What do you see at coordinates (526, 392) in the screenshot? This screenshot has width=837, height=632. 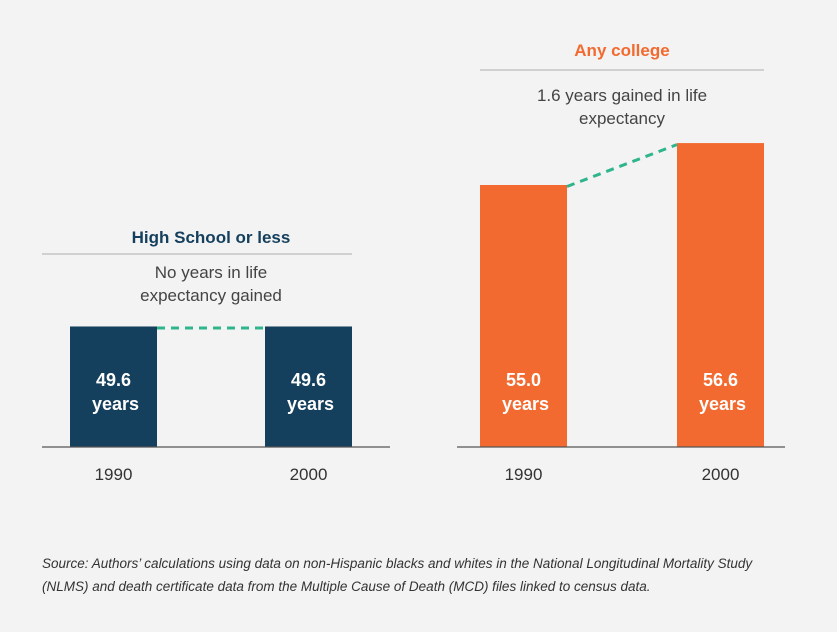 I see `value-label: 55.0 years` at bounding box center [526, 392].